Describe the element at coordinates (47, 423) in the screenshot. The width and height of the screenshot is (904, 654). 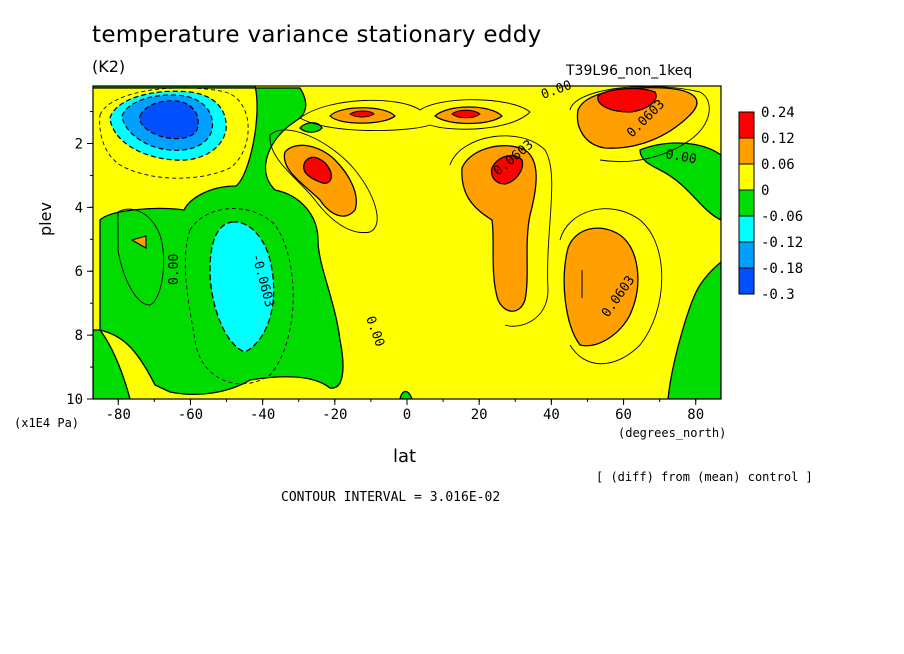
I see `y-axis-units: (x1E4 Pa)` at that location.